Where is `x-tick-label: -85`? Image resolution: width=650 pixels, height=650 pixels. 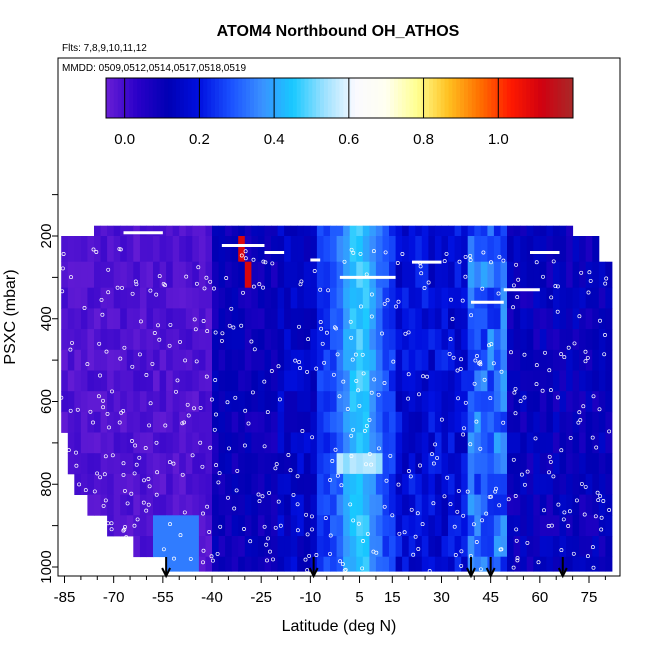 x-tick-label: -85 is located at coordinates (65, 597).